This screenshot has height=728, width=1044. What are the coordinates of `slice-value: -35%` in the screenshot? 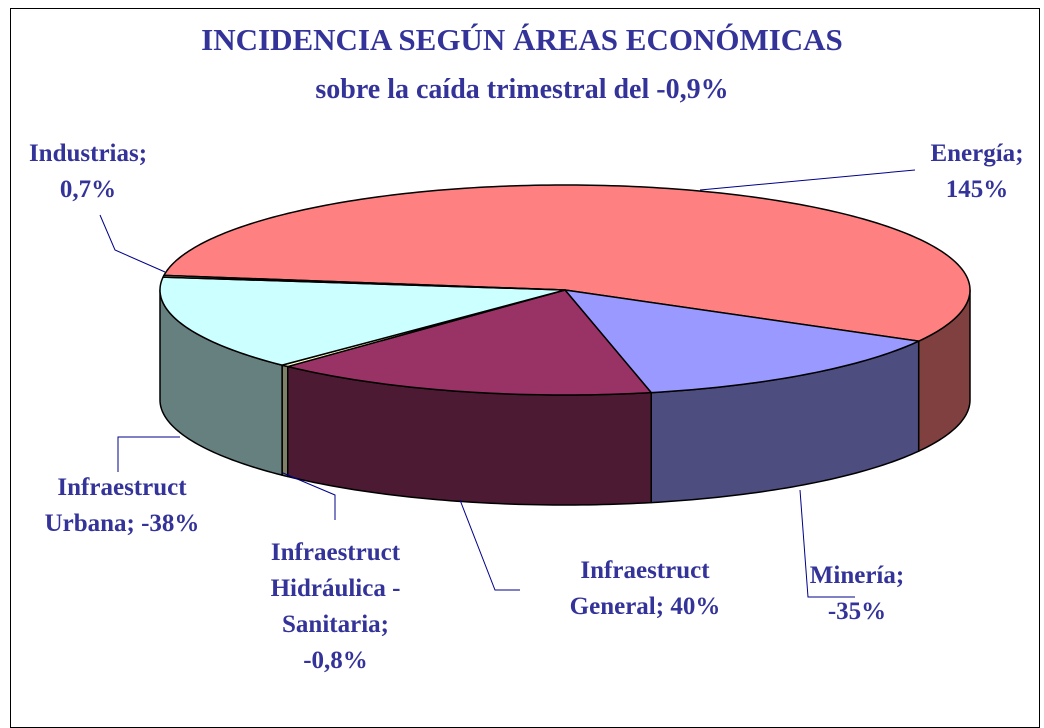 It's located at (857, 611).